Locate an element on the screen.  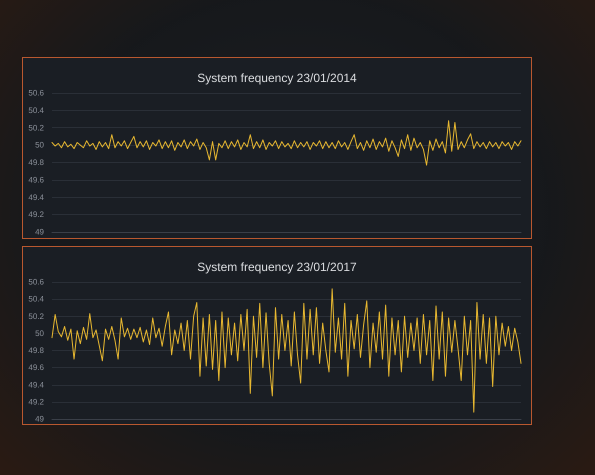
line-series is located at coordinates (287, 143).